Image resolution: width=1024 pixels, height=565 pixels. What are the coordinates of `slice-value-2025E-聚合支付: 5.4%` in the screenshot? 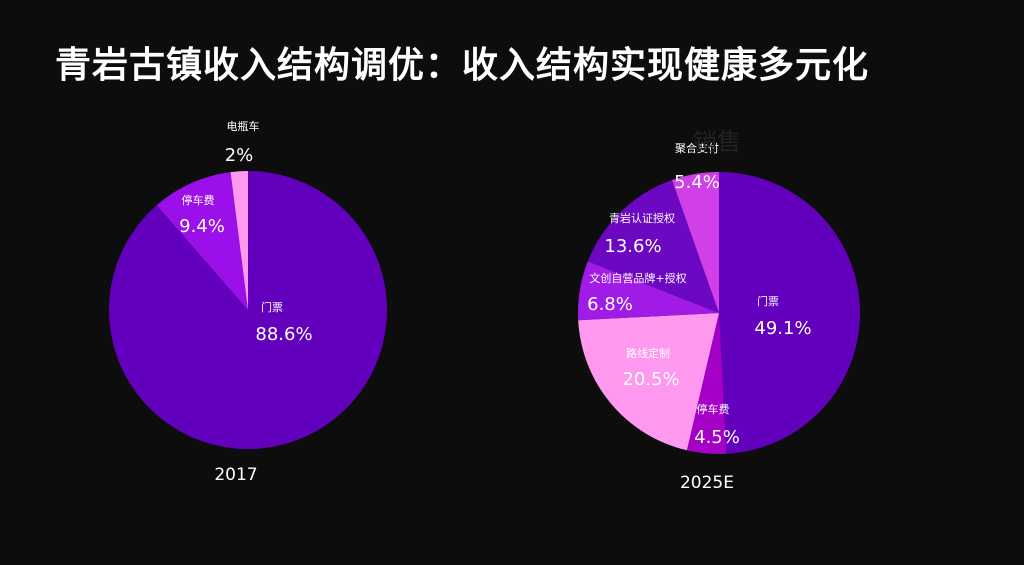 It's located at (697, 182).